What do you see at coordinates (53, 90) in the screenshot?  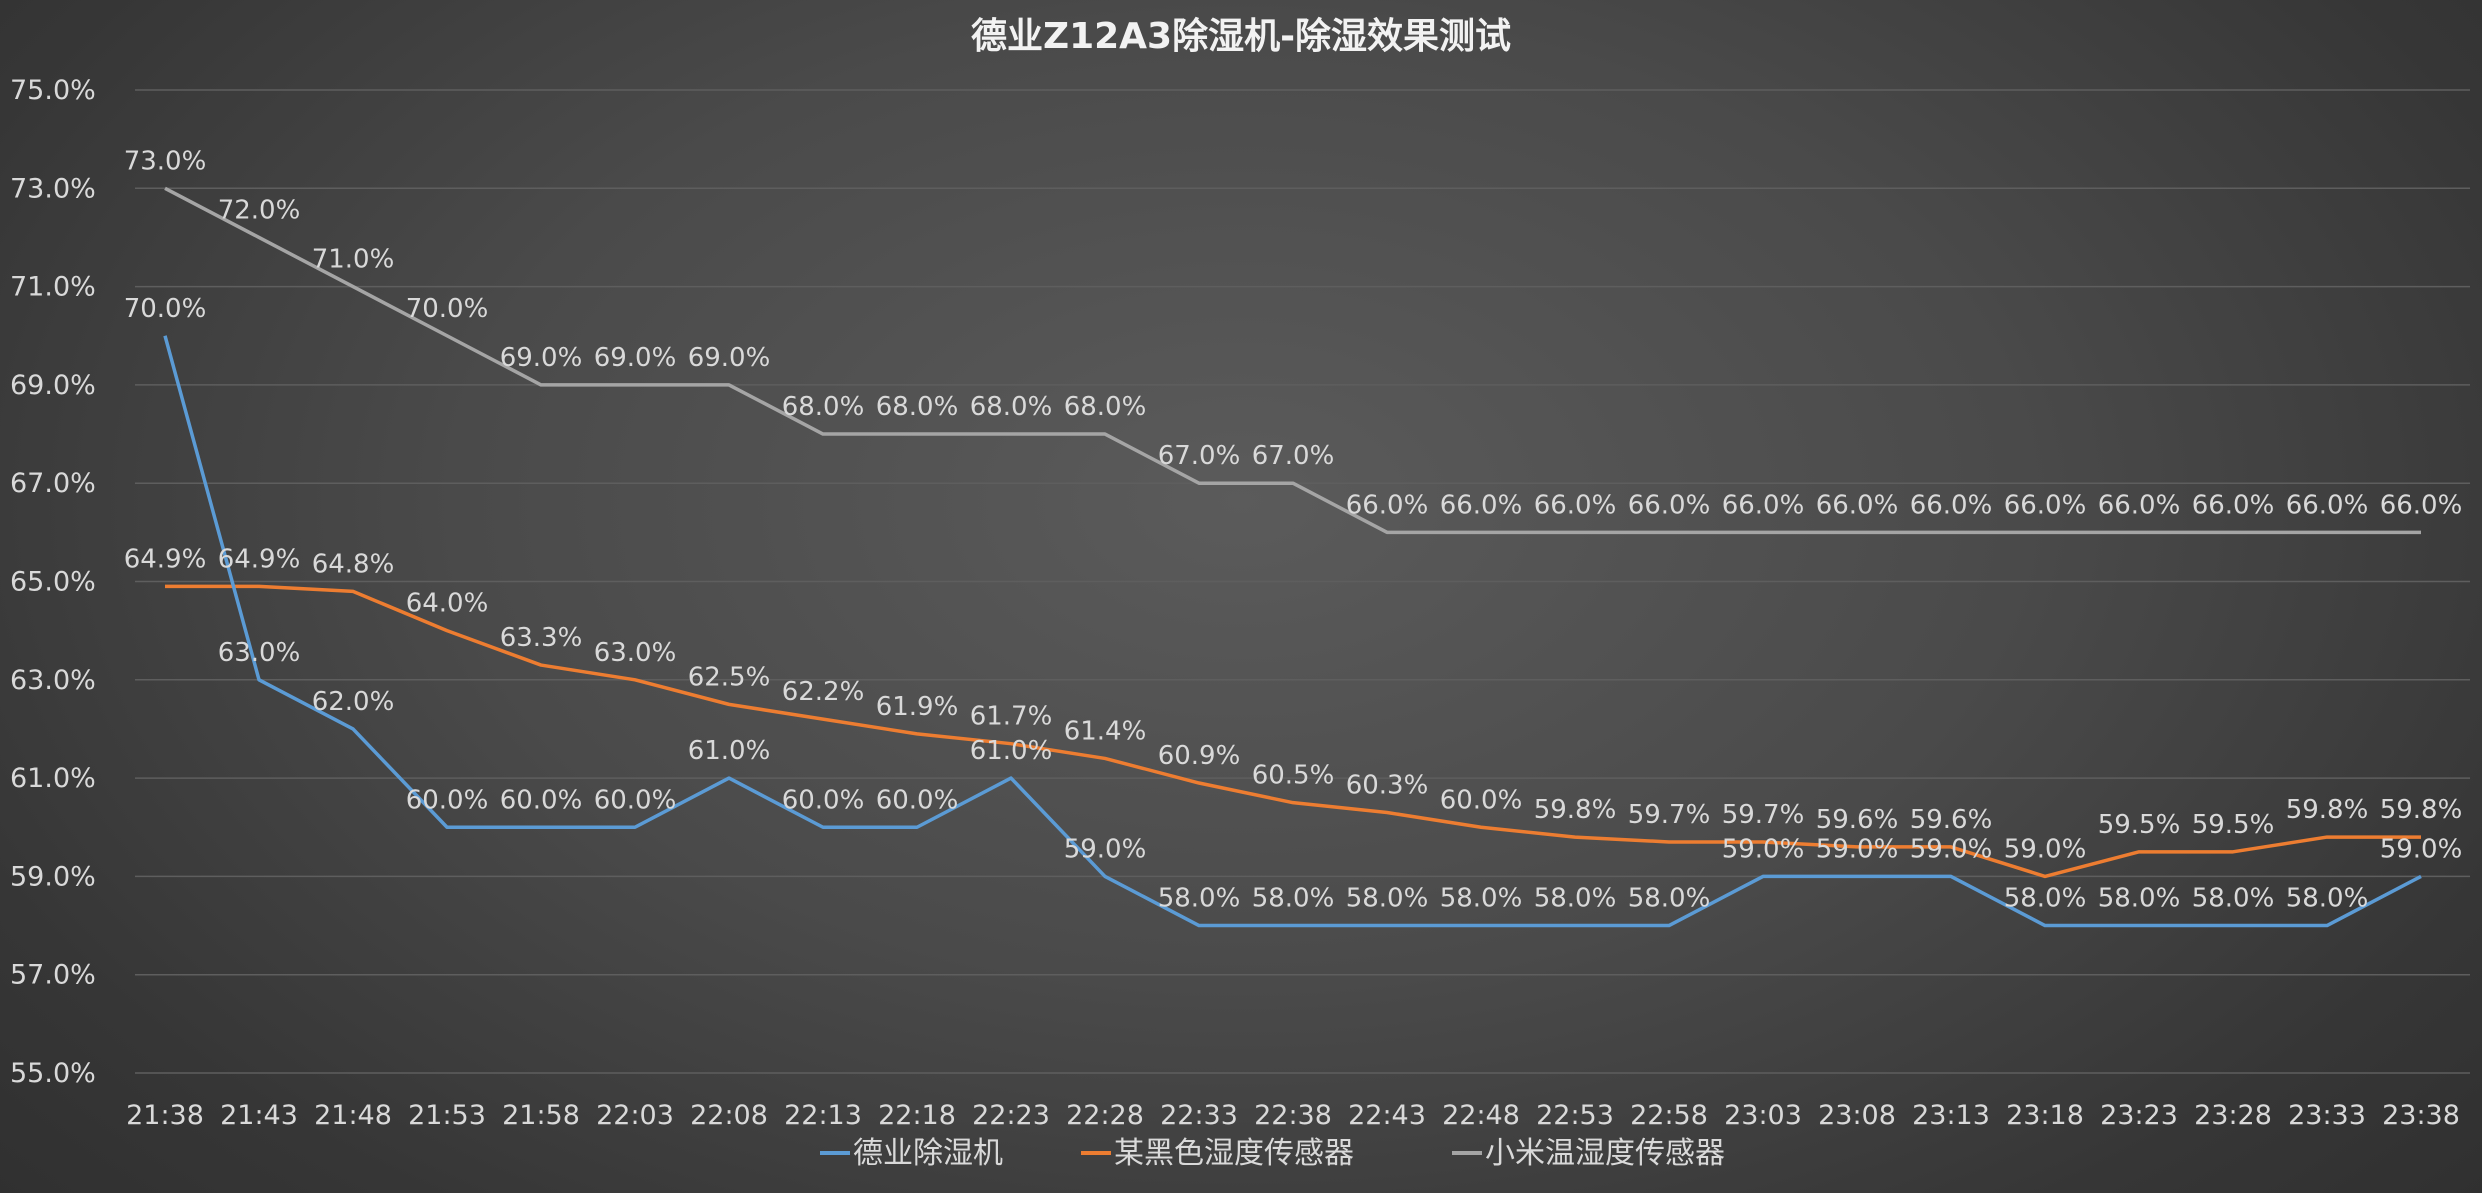 I see `y-tick-label: 75.0%` at bounding box center [53, 90].